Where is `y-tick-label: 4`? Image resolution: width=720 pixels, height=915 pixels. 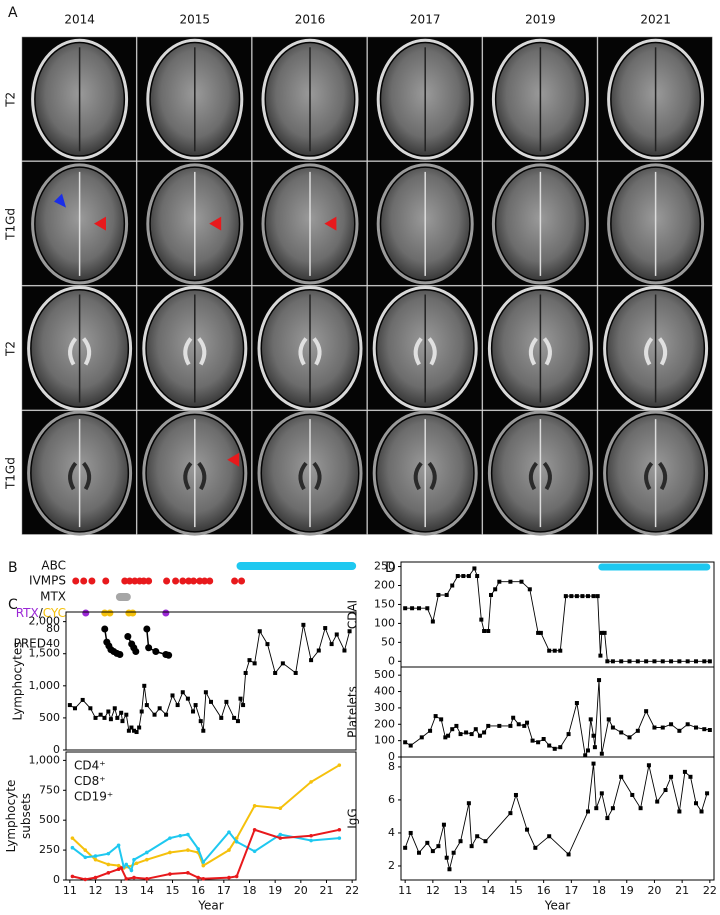 y-tick-label: 4 is located at coordinates (391, 832).